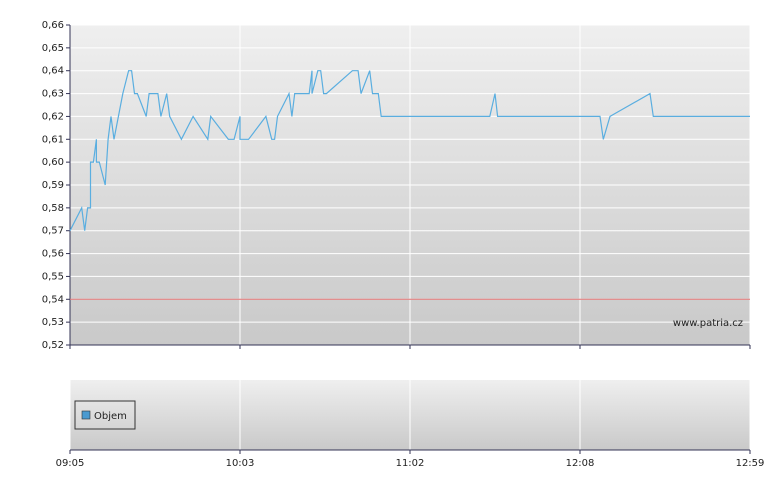  Describe the element at coordinates (53, 116) in the screenshot. I see `y-tick-label: 0,62` at that location.